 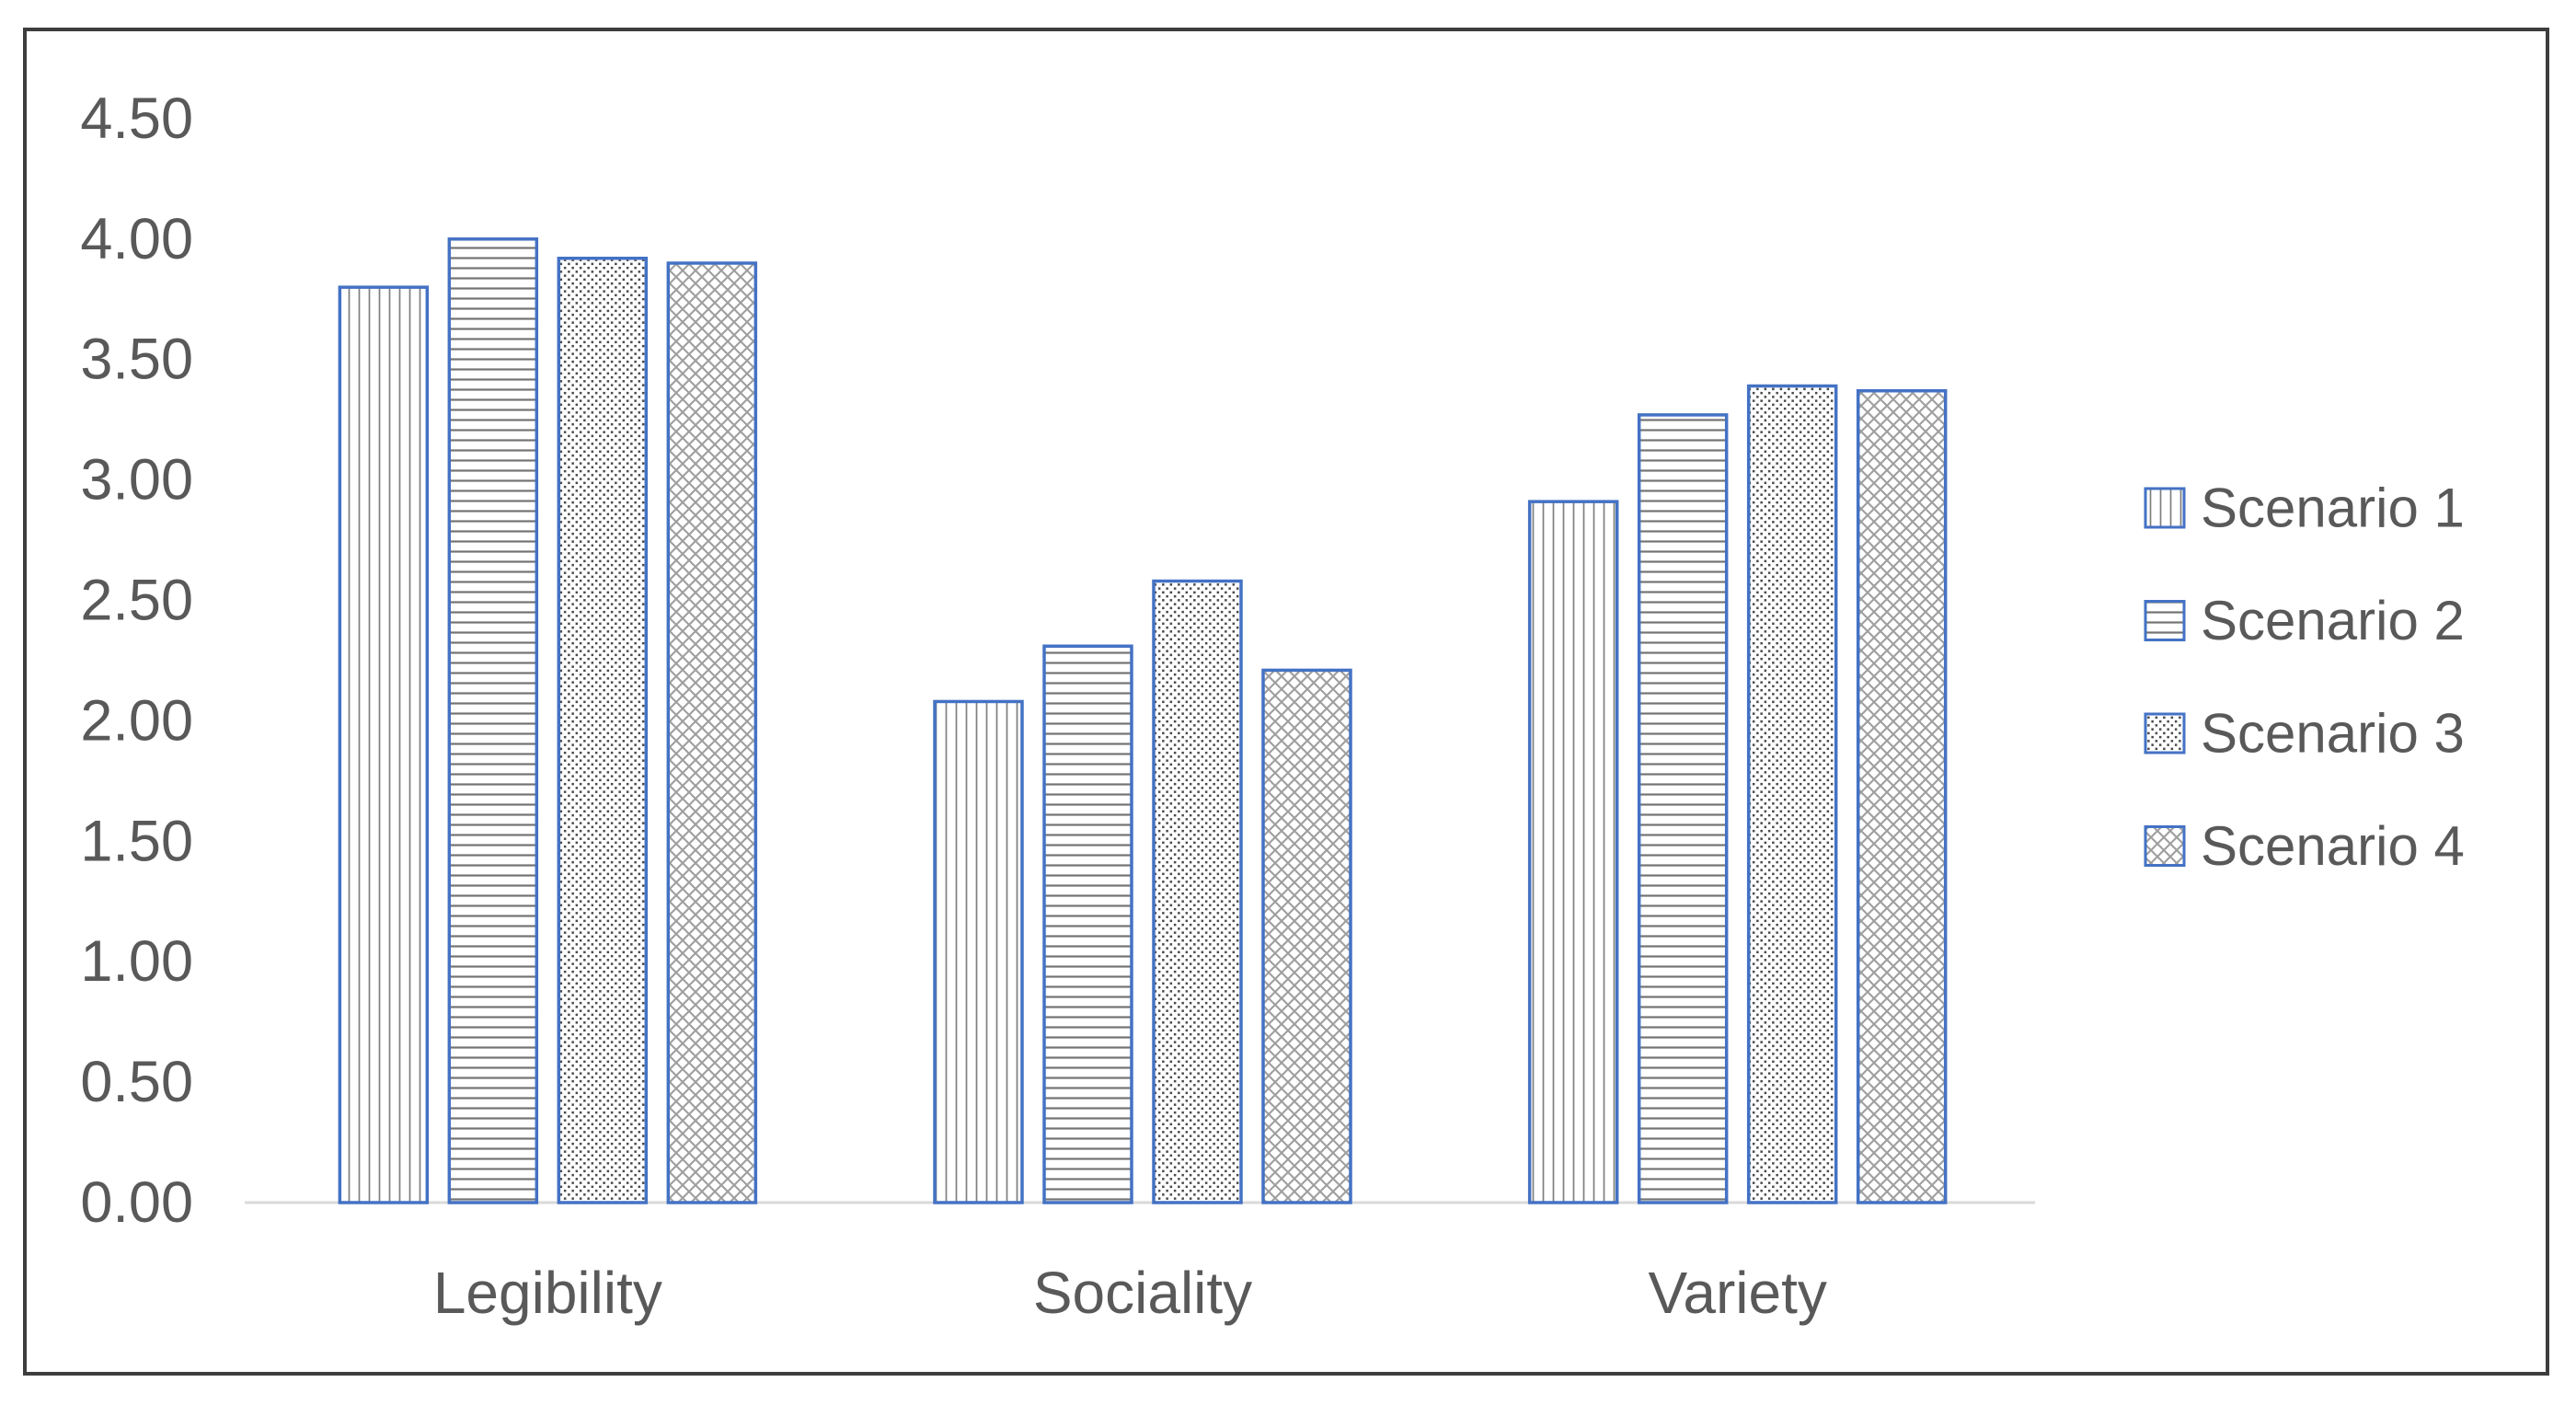 I want to click on x-category-label: Sociality, so click(x=1142, y=1293).